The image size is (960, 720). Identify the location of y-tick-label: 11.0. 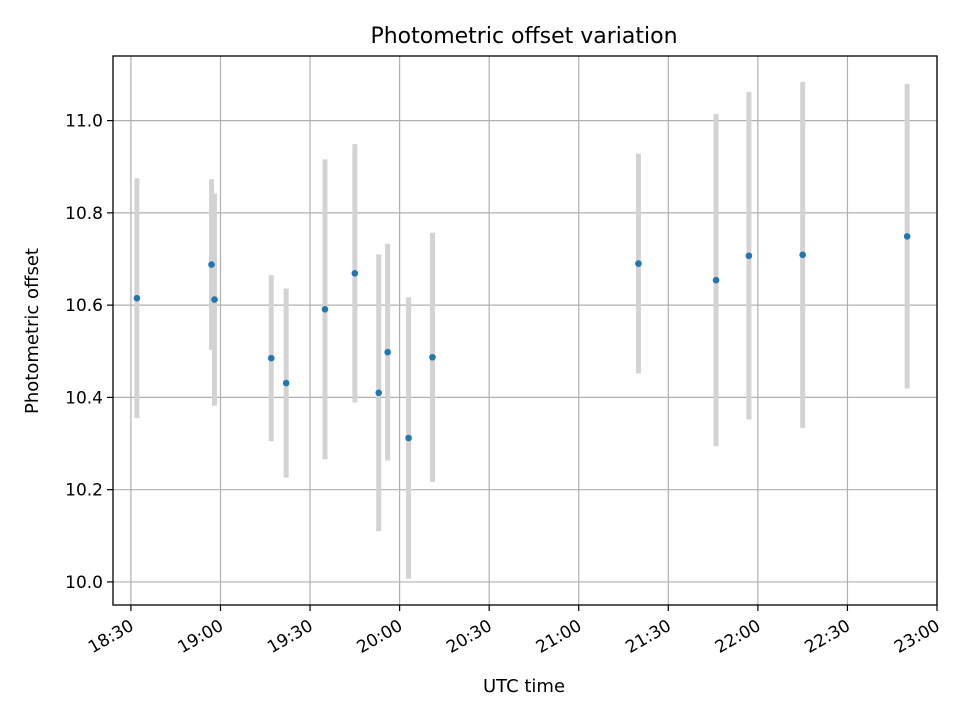
(84, 122).